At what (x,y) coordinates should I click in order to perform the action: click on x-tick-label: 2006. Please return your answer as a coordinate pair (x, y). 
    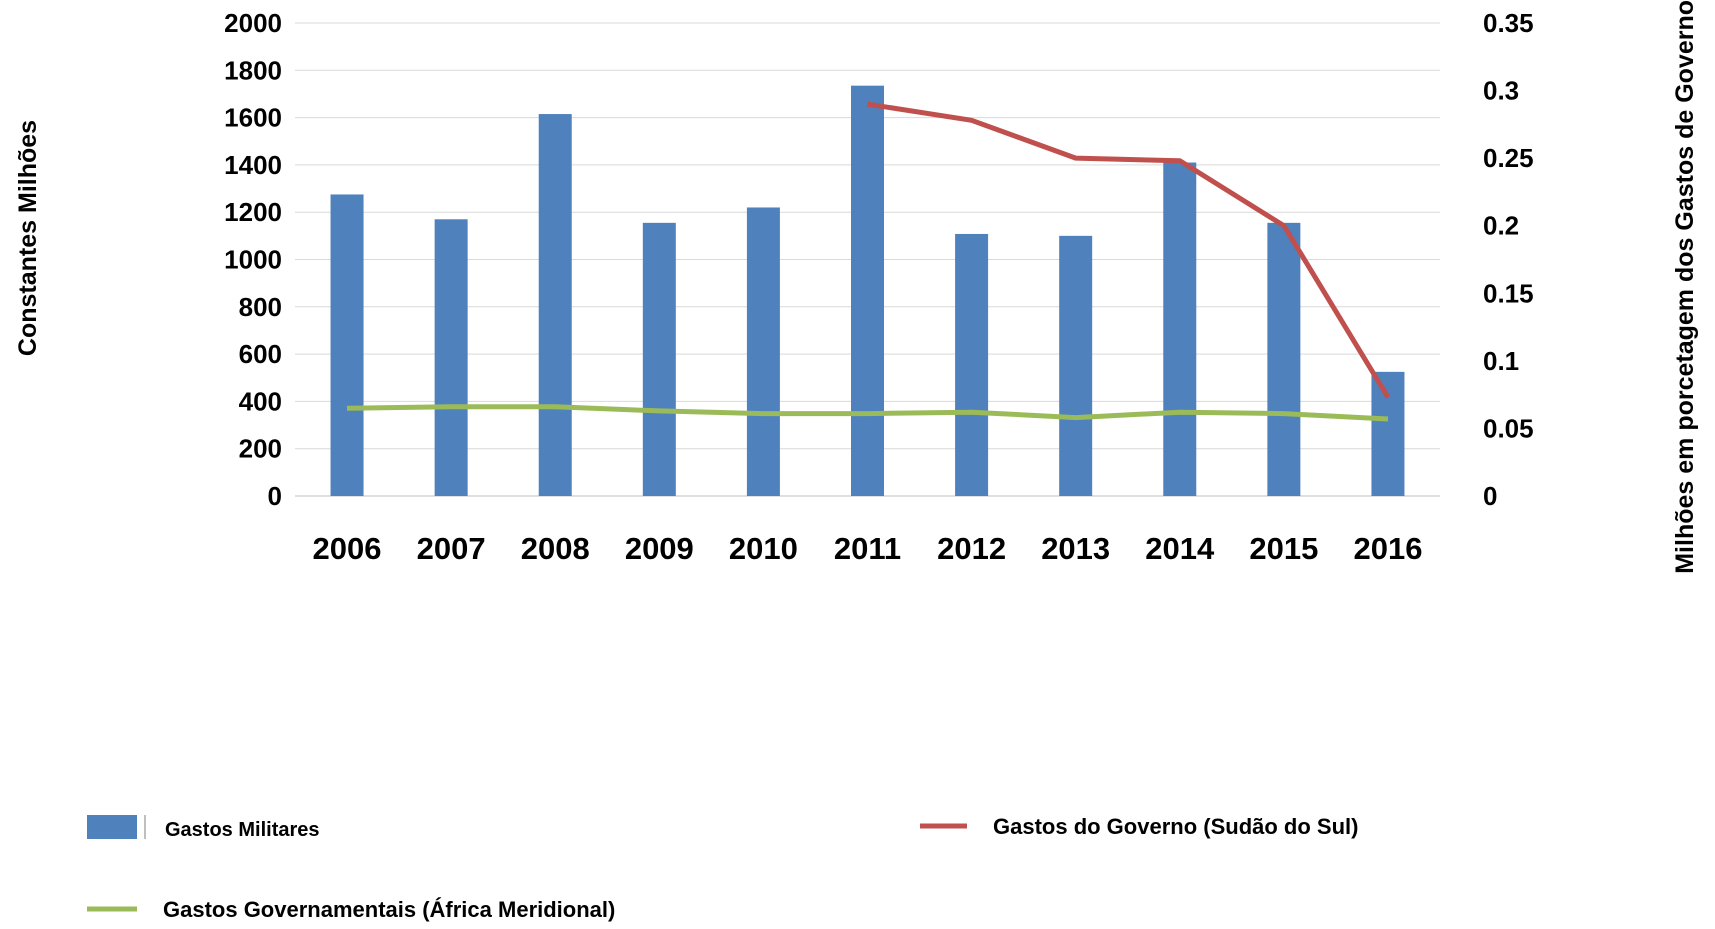
    Looking at the image, I should click on (347, 548).